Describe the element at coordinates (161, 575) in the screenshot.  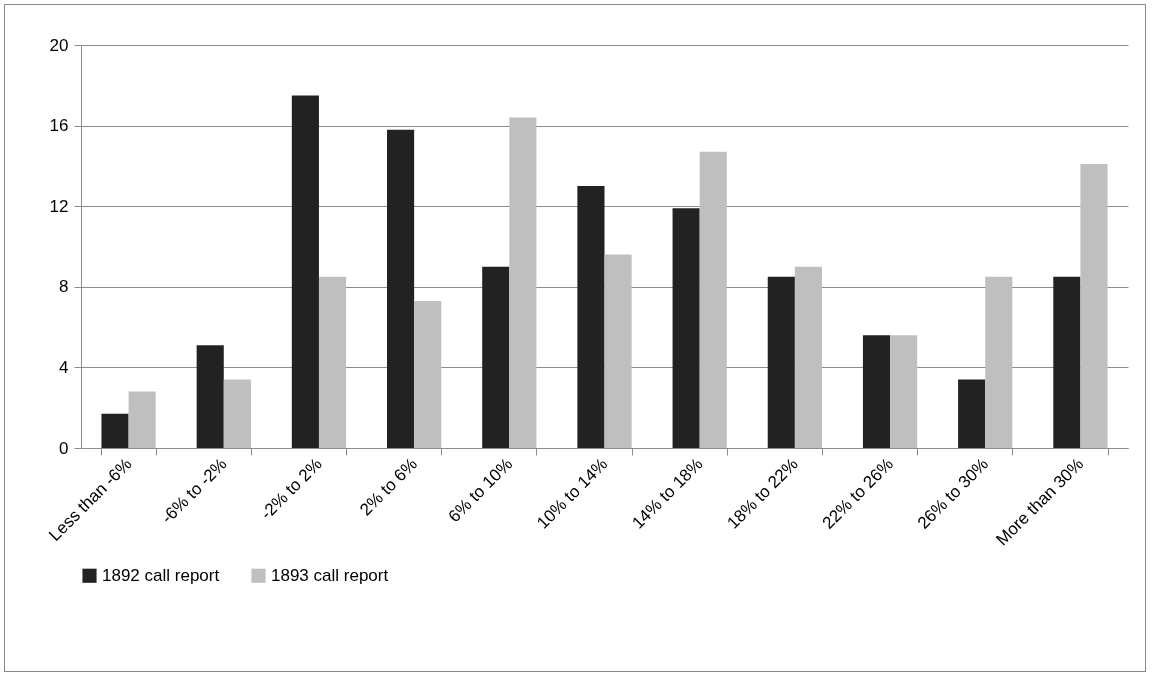
I see `legend-label: 1892 call report` at that location.